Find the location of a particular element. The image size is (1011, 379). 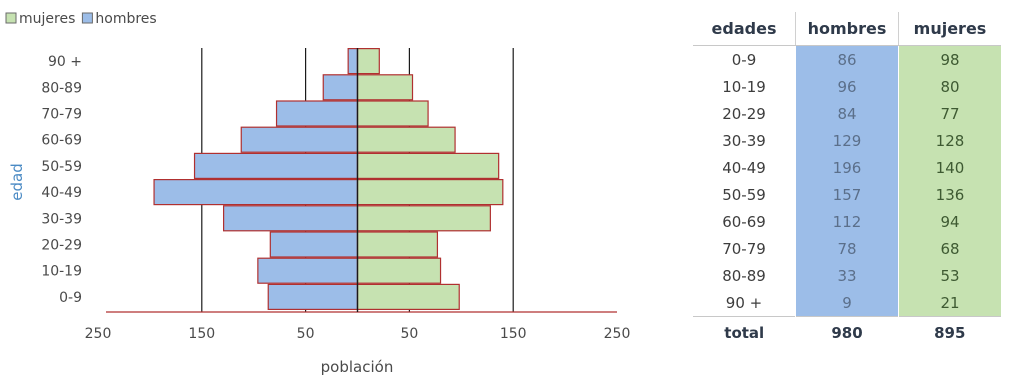

y-tick-label: 30-39 is located at coordinates (61, 219).